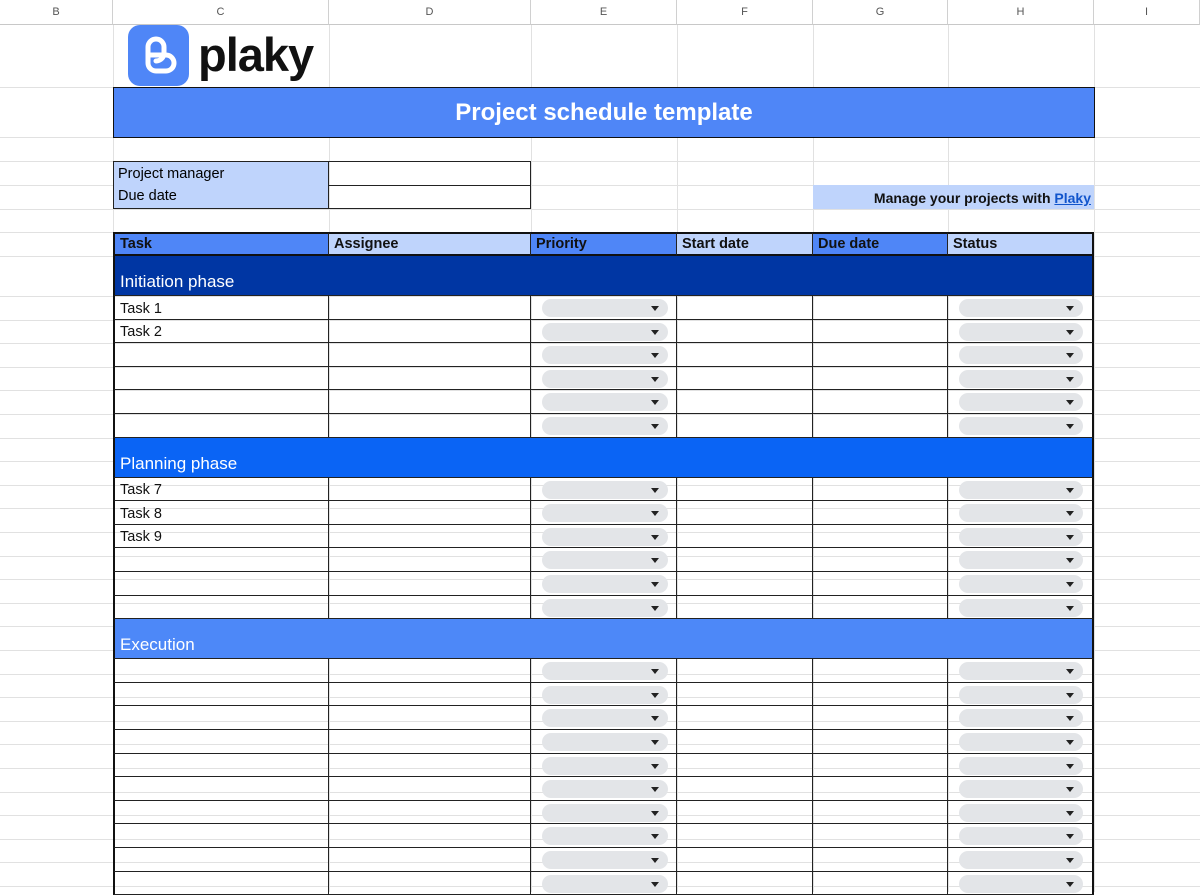  I want to click on task-cell: Task 8, so click(221, 513).